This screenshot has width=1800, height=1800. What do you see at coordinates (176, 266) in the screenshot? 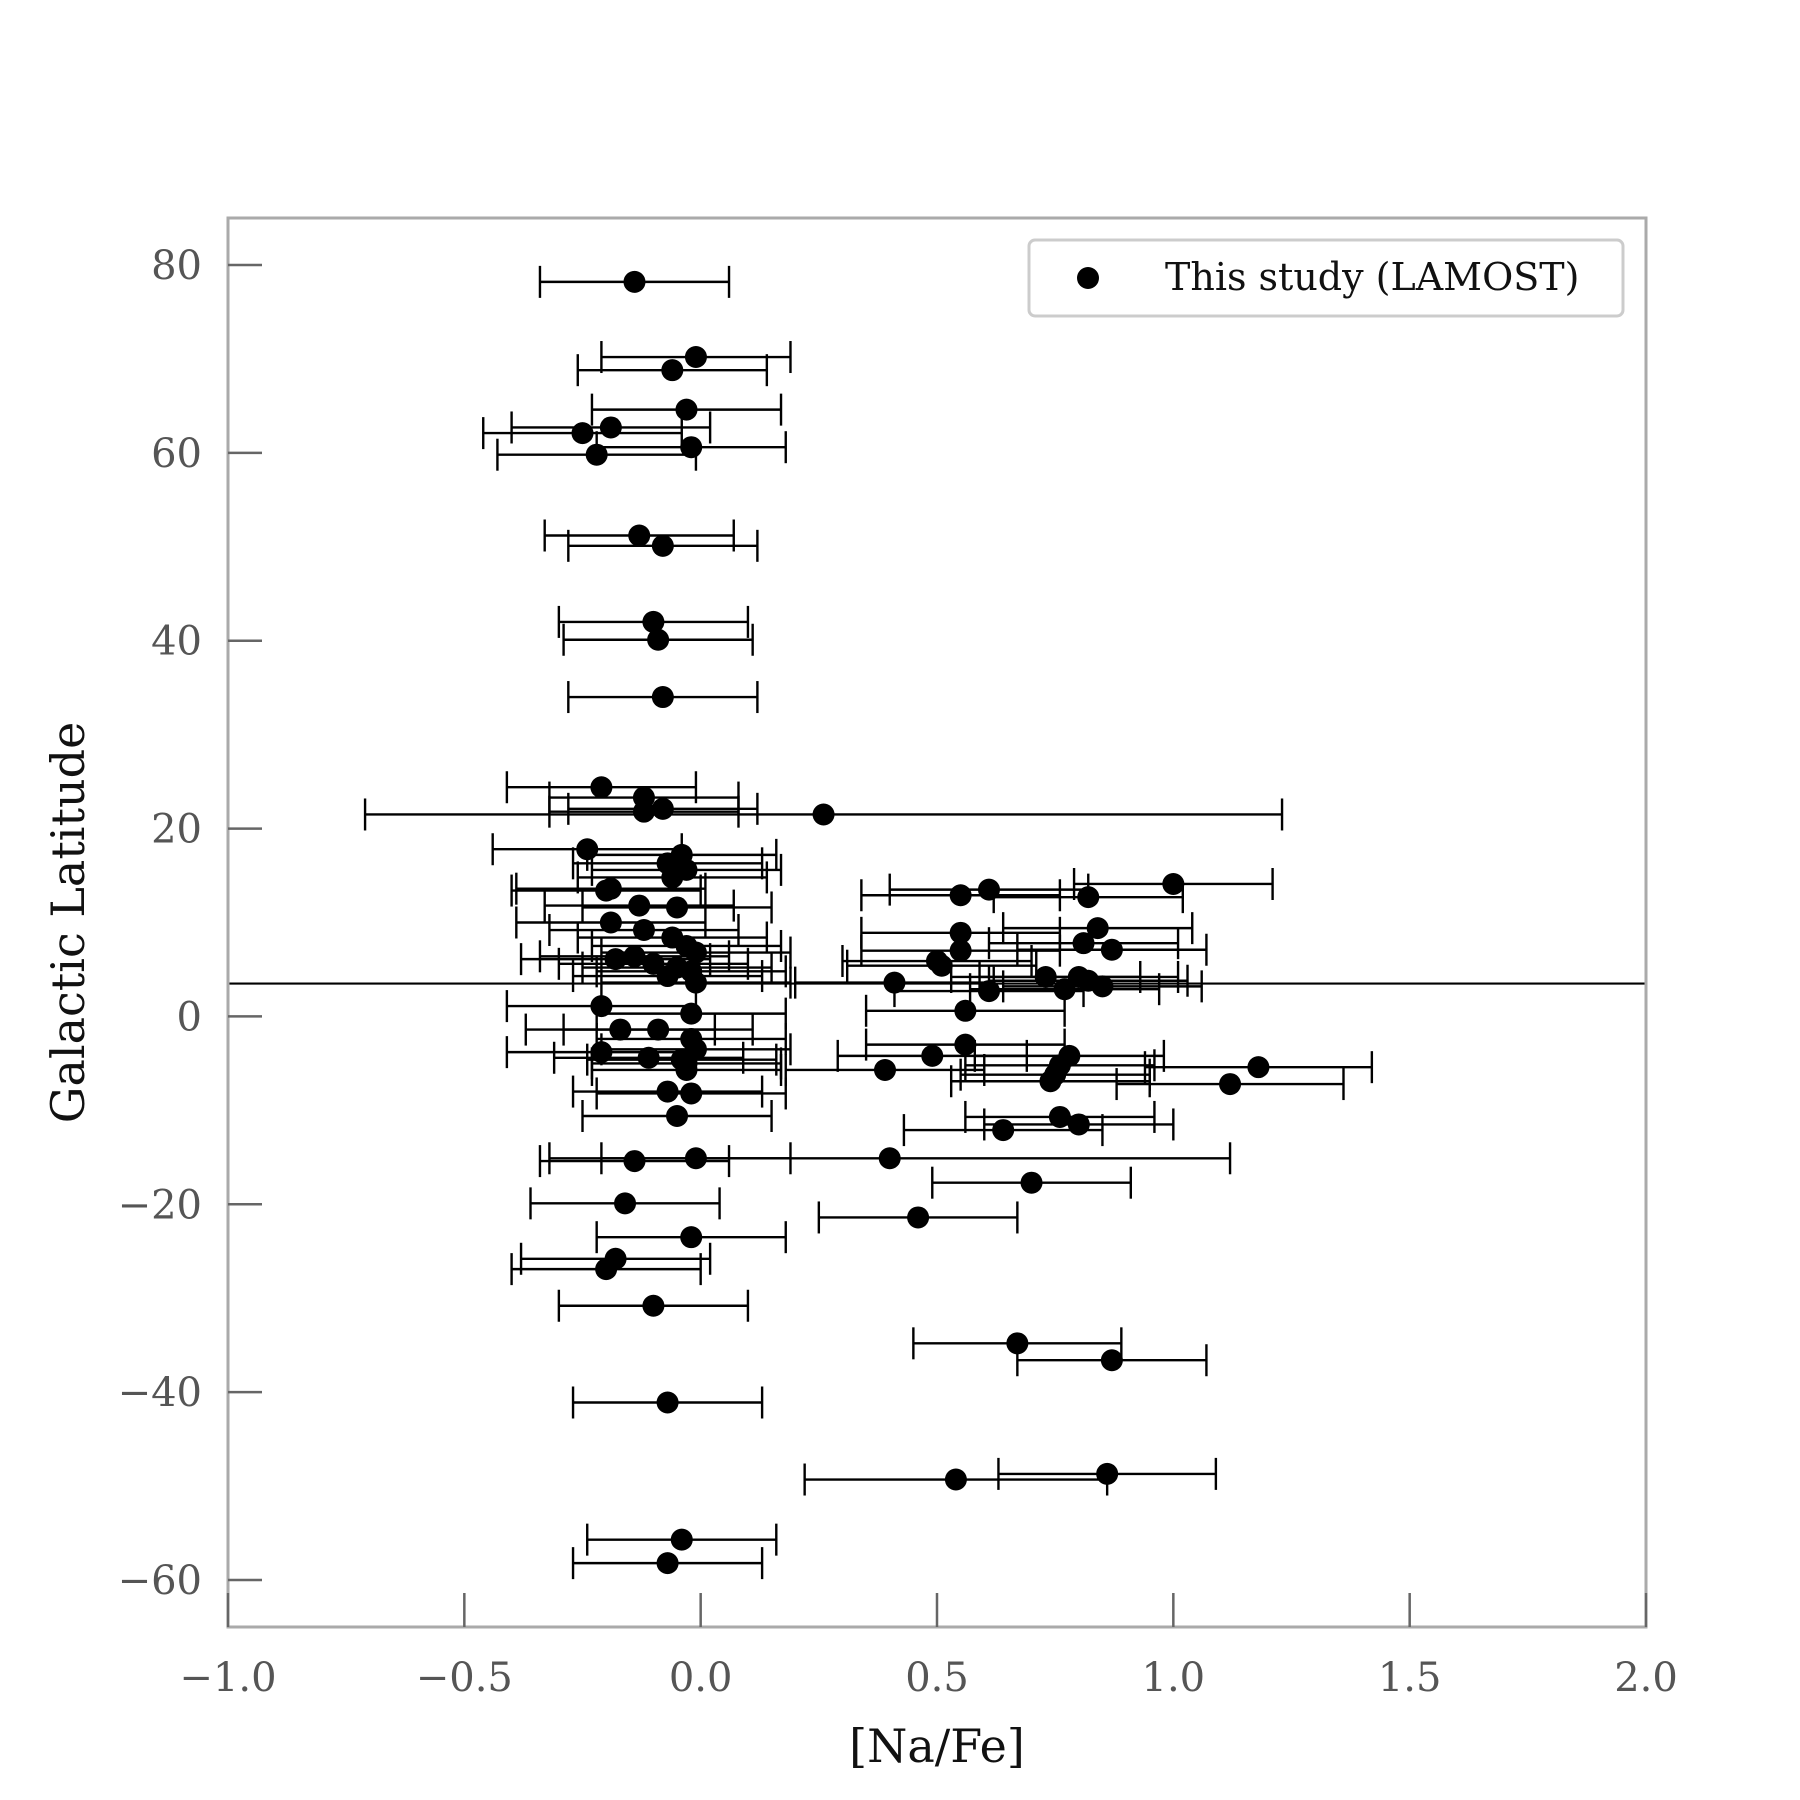
I see `y-tick-label: 80` at bounding box center [176, 266].